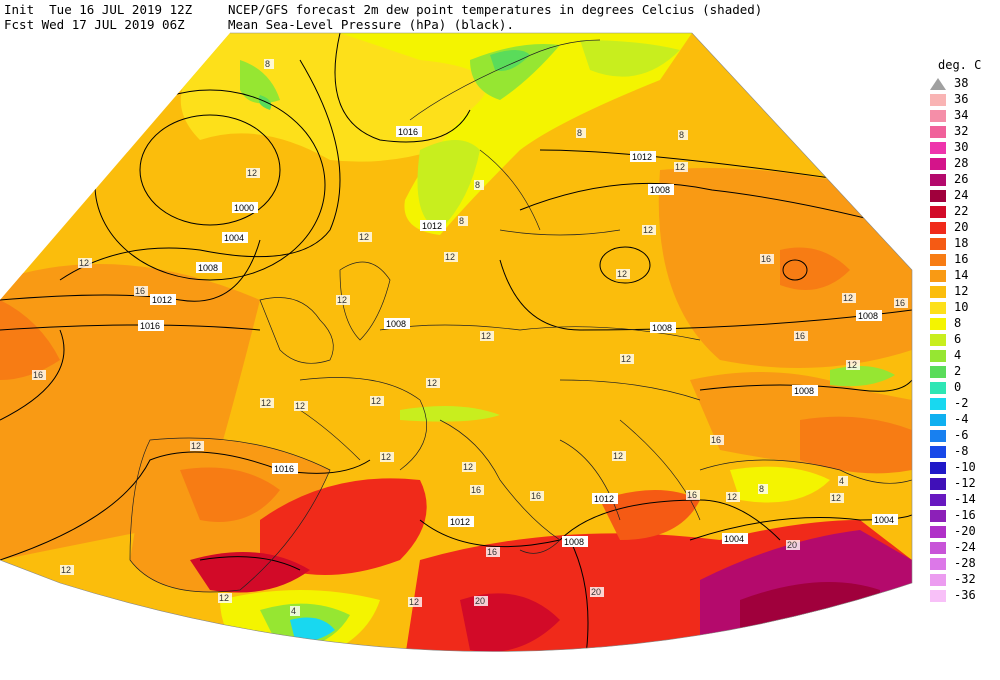  What do you see at coordinates (235, 237) in the screenshot?
I see `isobar-label: 1004` at bounding box center [235, 237].